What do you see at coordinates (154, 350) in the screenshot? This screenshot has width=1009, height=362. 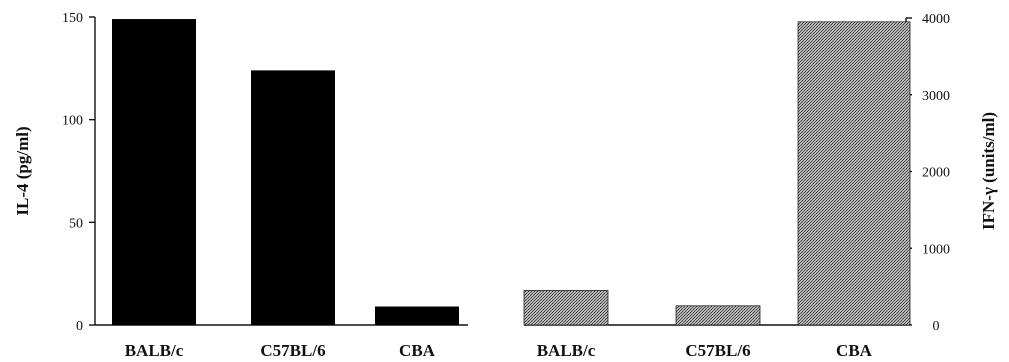 I see `il4-category-label: BALB/c` at bounding box center [154, 350].